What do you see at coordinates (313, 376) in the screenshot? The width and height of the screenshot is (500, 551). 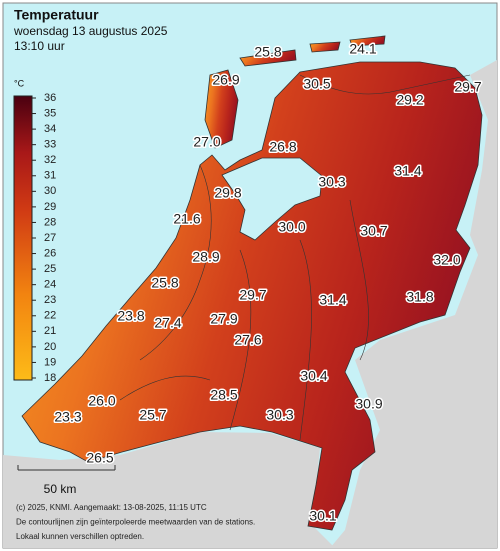 I see `station-value: 30.4` at bounding box center [313, 376].